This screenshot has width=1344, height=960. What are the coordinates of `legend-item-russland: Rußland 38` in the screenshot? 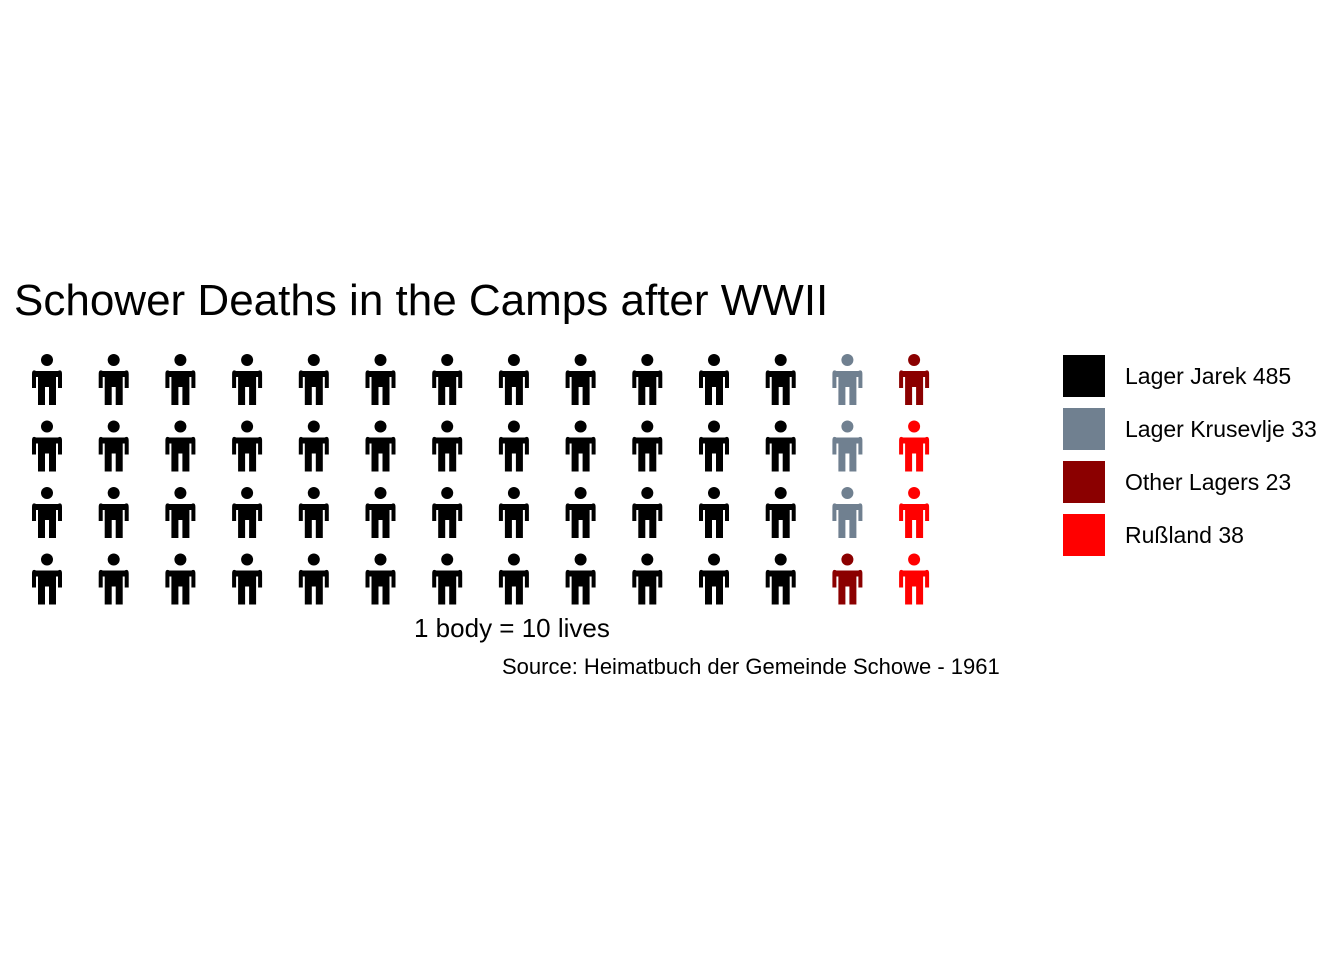 It's located at (1190, 535).